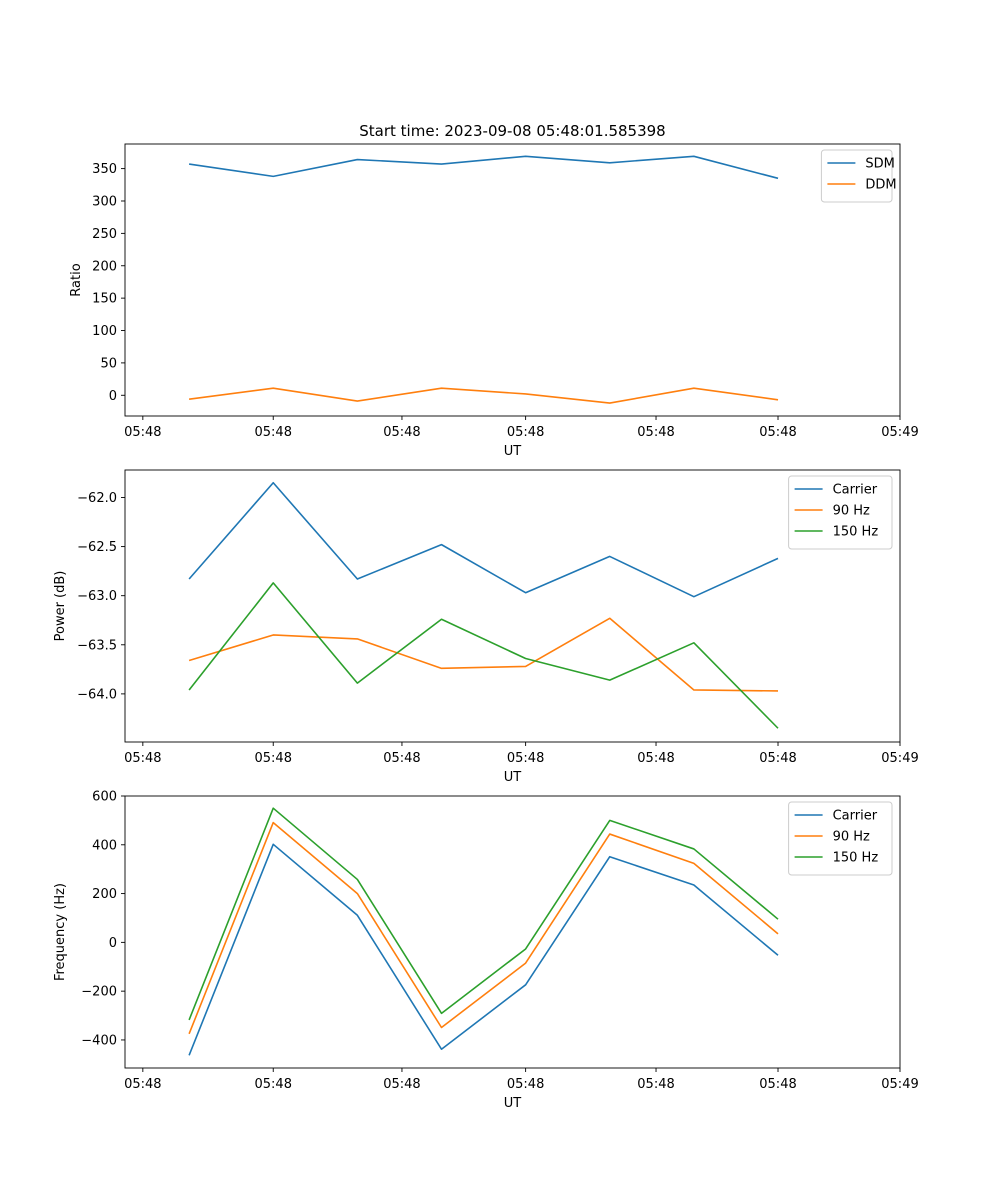 Image resolution: width=1000 pixels, height=1200 pixels. I want to click on y-tick-label: −63.0, so click(97, 596).